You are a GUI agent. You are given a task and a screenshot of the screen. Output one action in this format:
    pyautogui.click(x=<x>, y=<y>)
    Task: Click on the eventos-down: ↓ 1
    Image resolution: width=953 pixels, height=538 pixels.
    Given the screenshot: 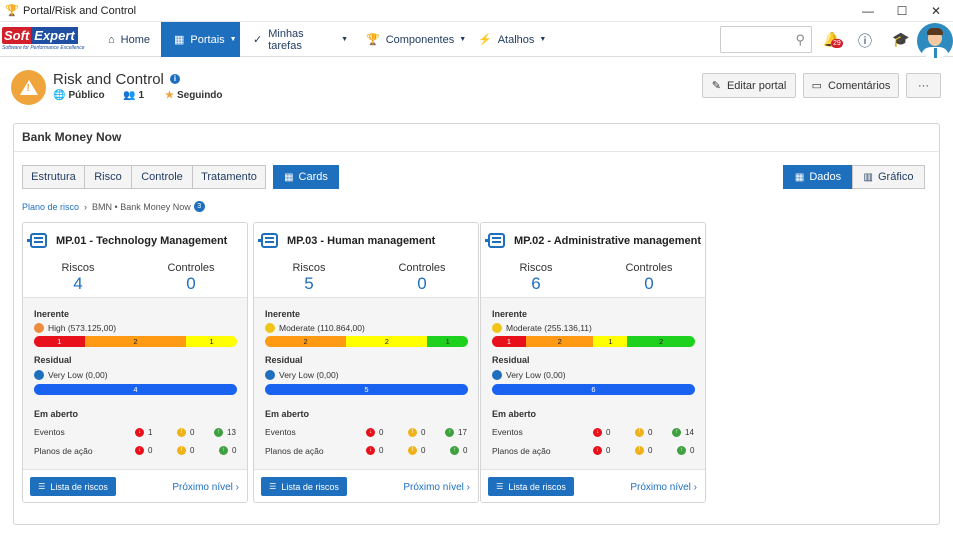 What is the action you would take?
    pyautogui.click(x=143, y=432)
    